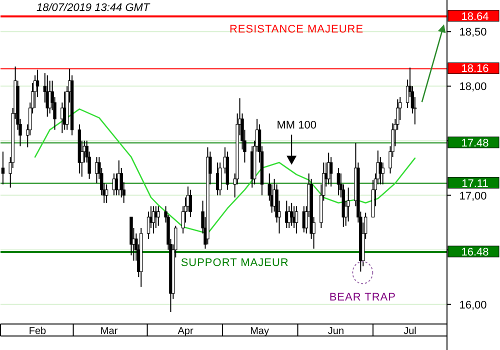  I want to click on x-tick-label: Jun, so click(336, 331).